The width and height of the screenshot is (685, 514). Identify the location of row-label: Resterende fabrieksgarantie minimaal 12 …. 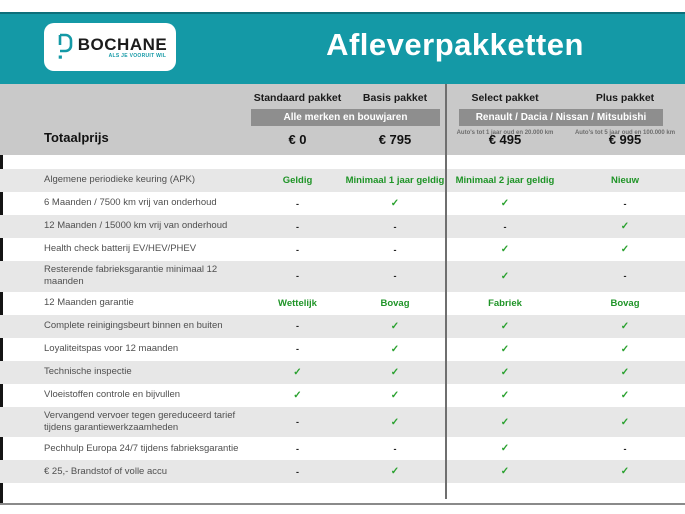
(131, 276).